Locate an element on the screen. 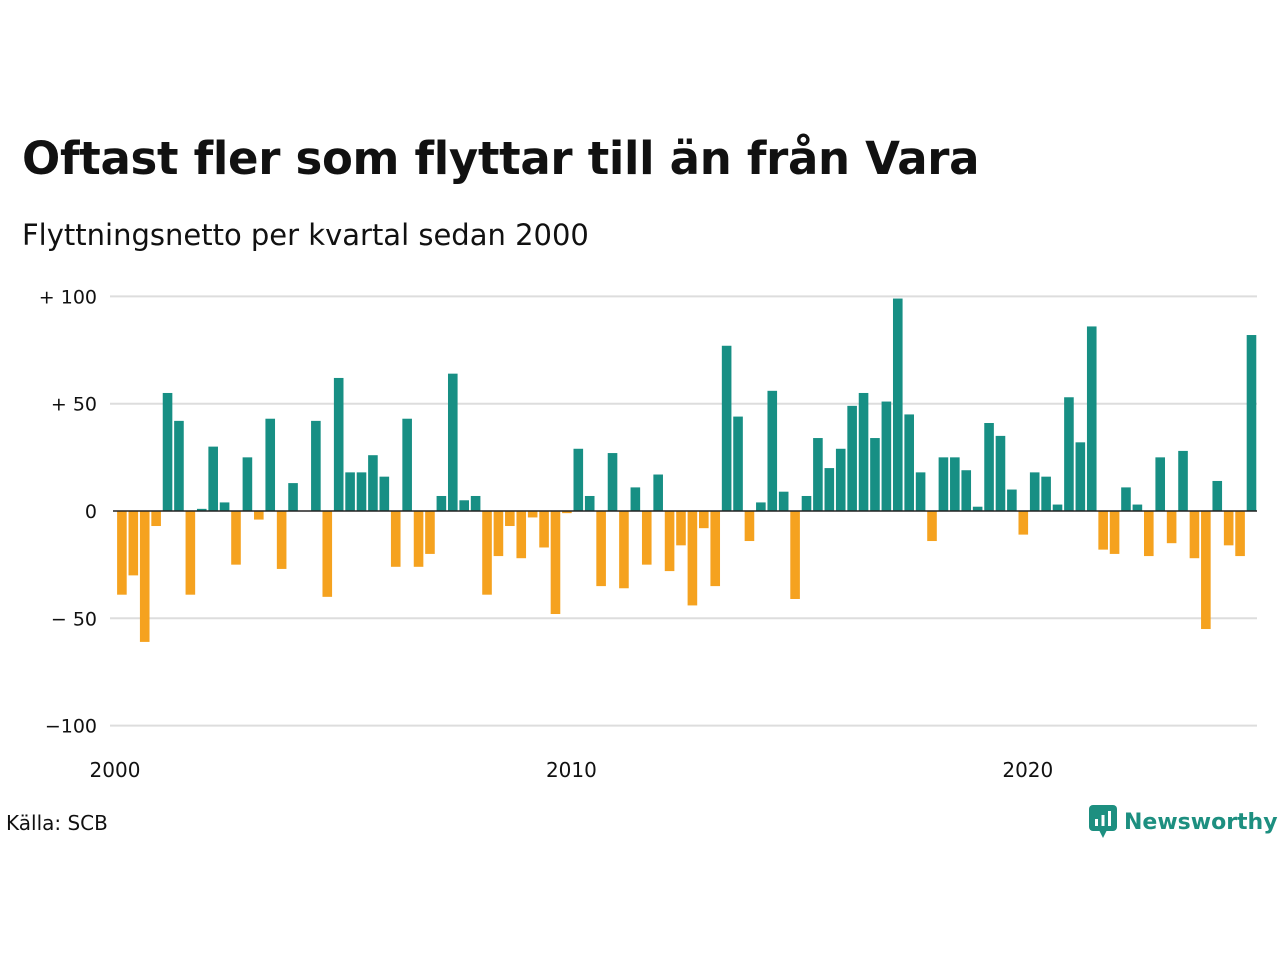  x-tick-label: 2010 is located at coordinates (571, 770).